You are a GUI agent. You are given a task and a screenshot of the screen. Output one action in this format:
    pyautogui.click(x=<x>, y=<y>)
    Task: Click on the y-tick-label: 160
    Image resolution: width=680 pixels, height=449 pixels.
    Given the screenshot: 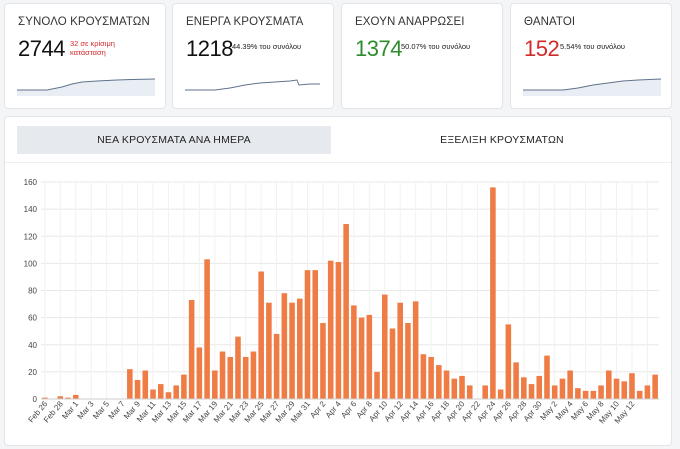 What is the action you would take?
    pyautogui.click(x=31, y=182)
    